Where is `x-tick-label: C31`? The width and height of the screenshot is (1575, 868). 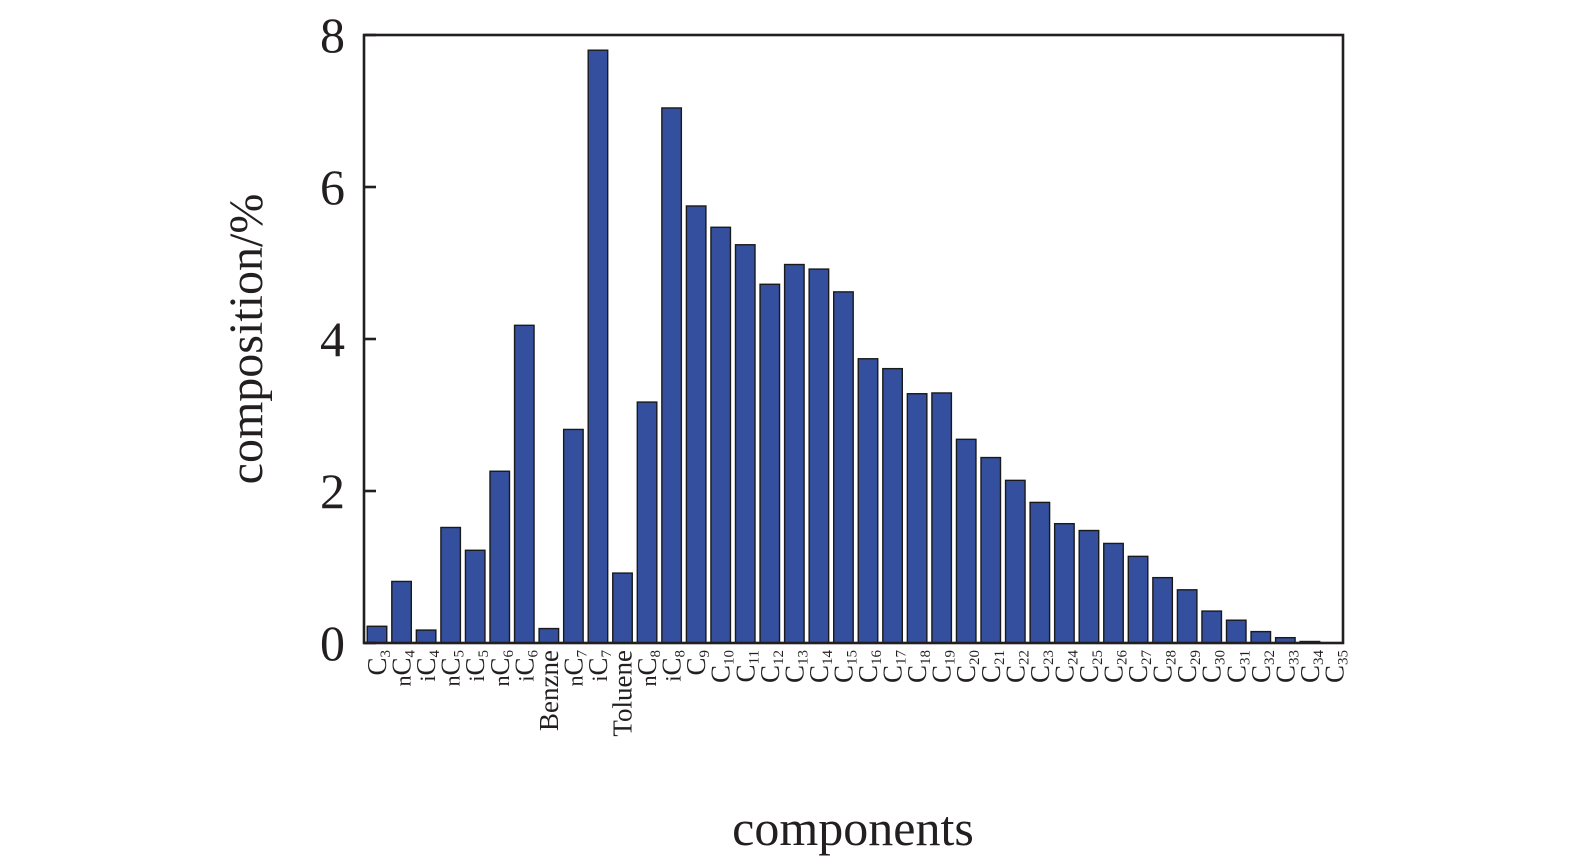
x-tick-label: C31 is located at coordinates (1237, 666).